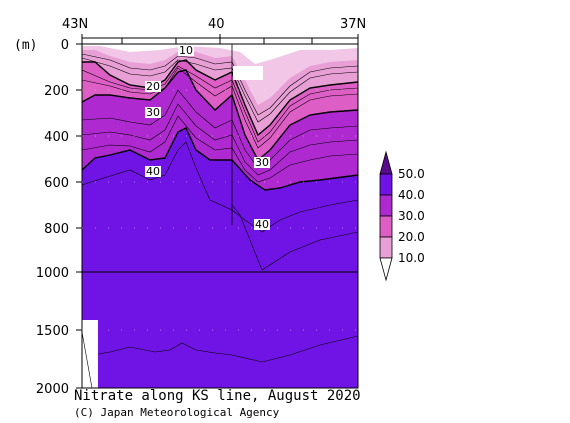 Image resolution: width=570 pixels, height=423 pixels. Describe the element at coordinates (186, 50) in the screenshot. I see `contour-label-10: 10` at that location.